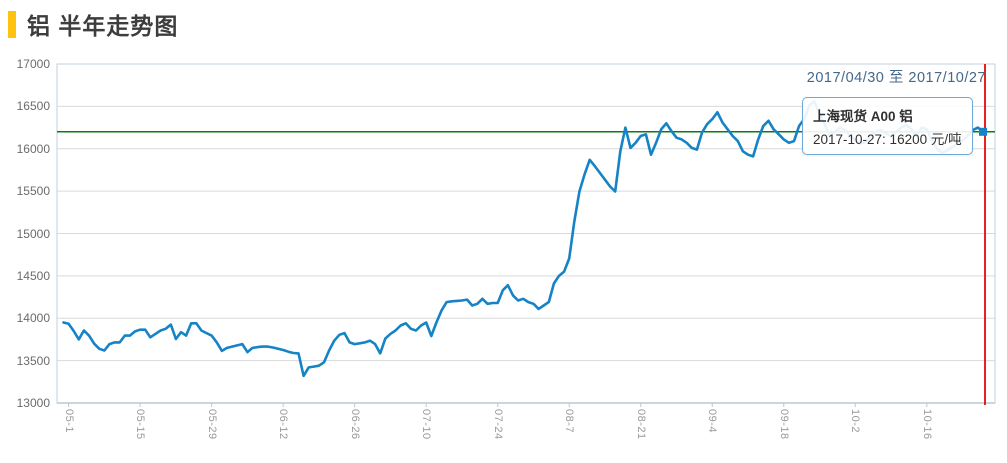  Describe the element at coordinates (140, 424) in the screenshot. I see `x-axis-label: 05-15` at that location.